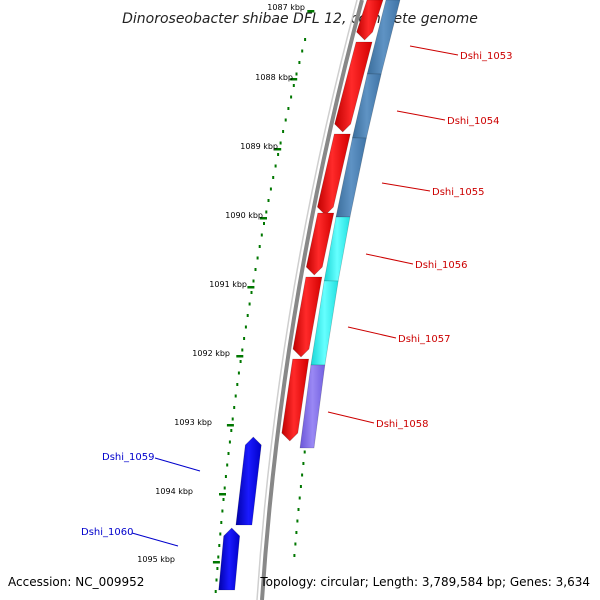 The image size is (600, 600). Describe the element at coordinates (156, 559) in the screenshot. I see `tick-label-1095: 1095 kbp` at that location.